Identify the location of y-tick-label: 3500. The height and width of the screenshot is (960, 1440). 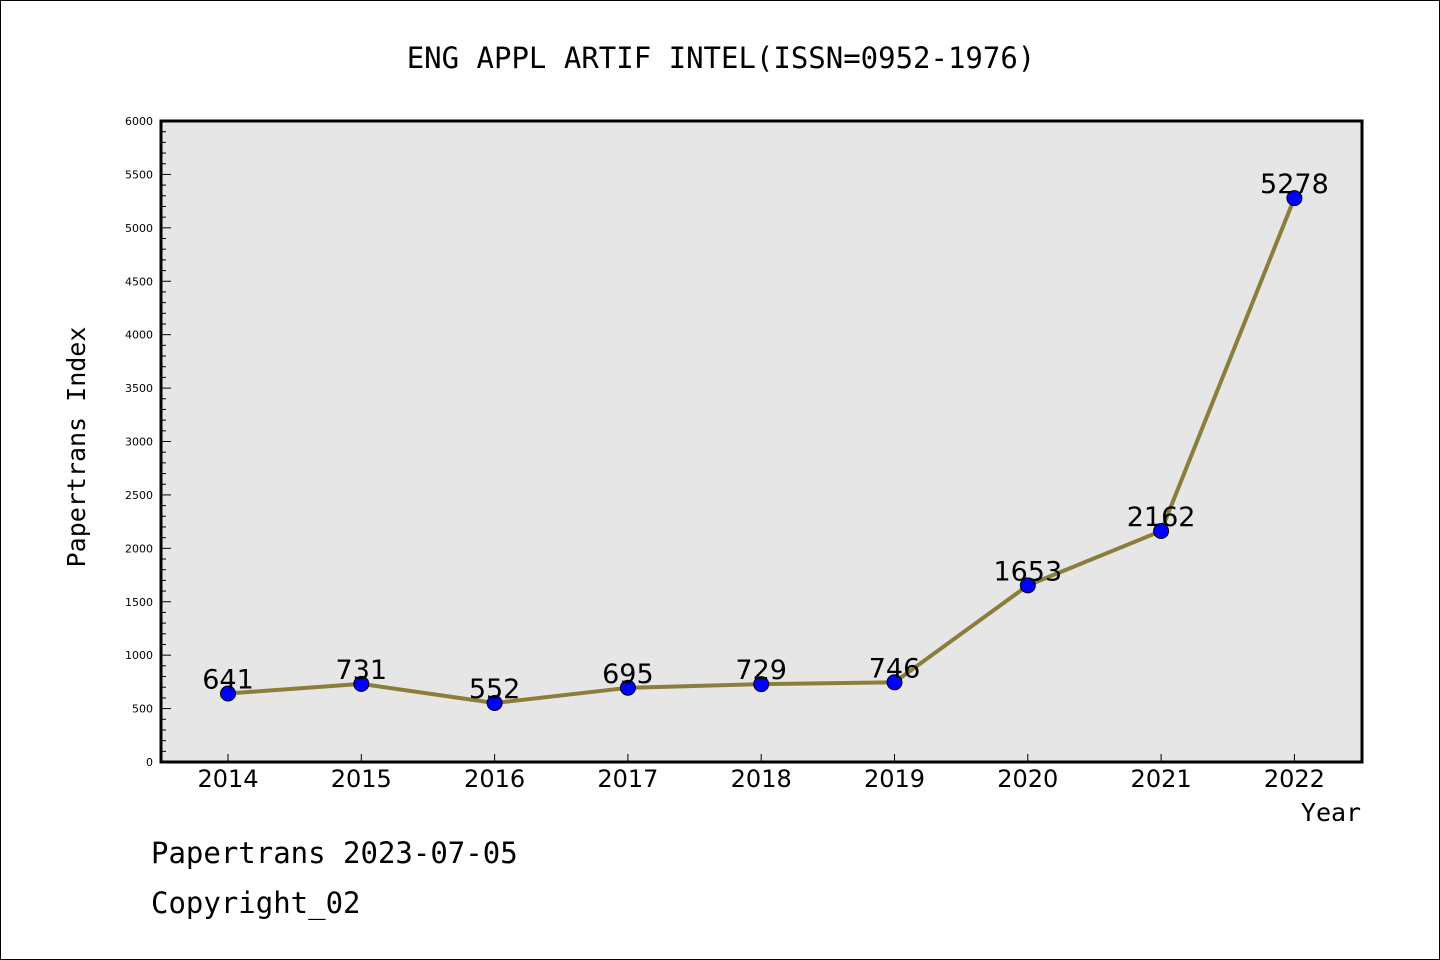
(139, 388).